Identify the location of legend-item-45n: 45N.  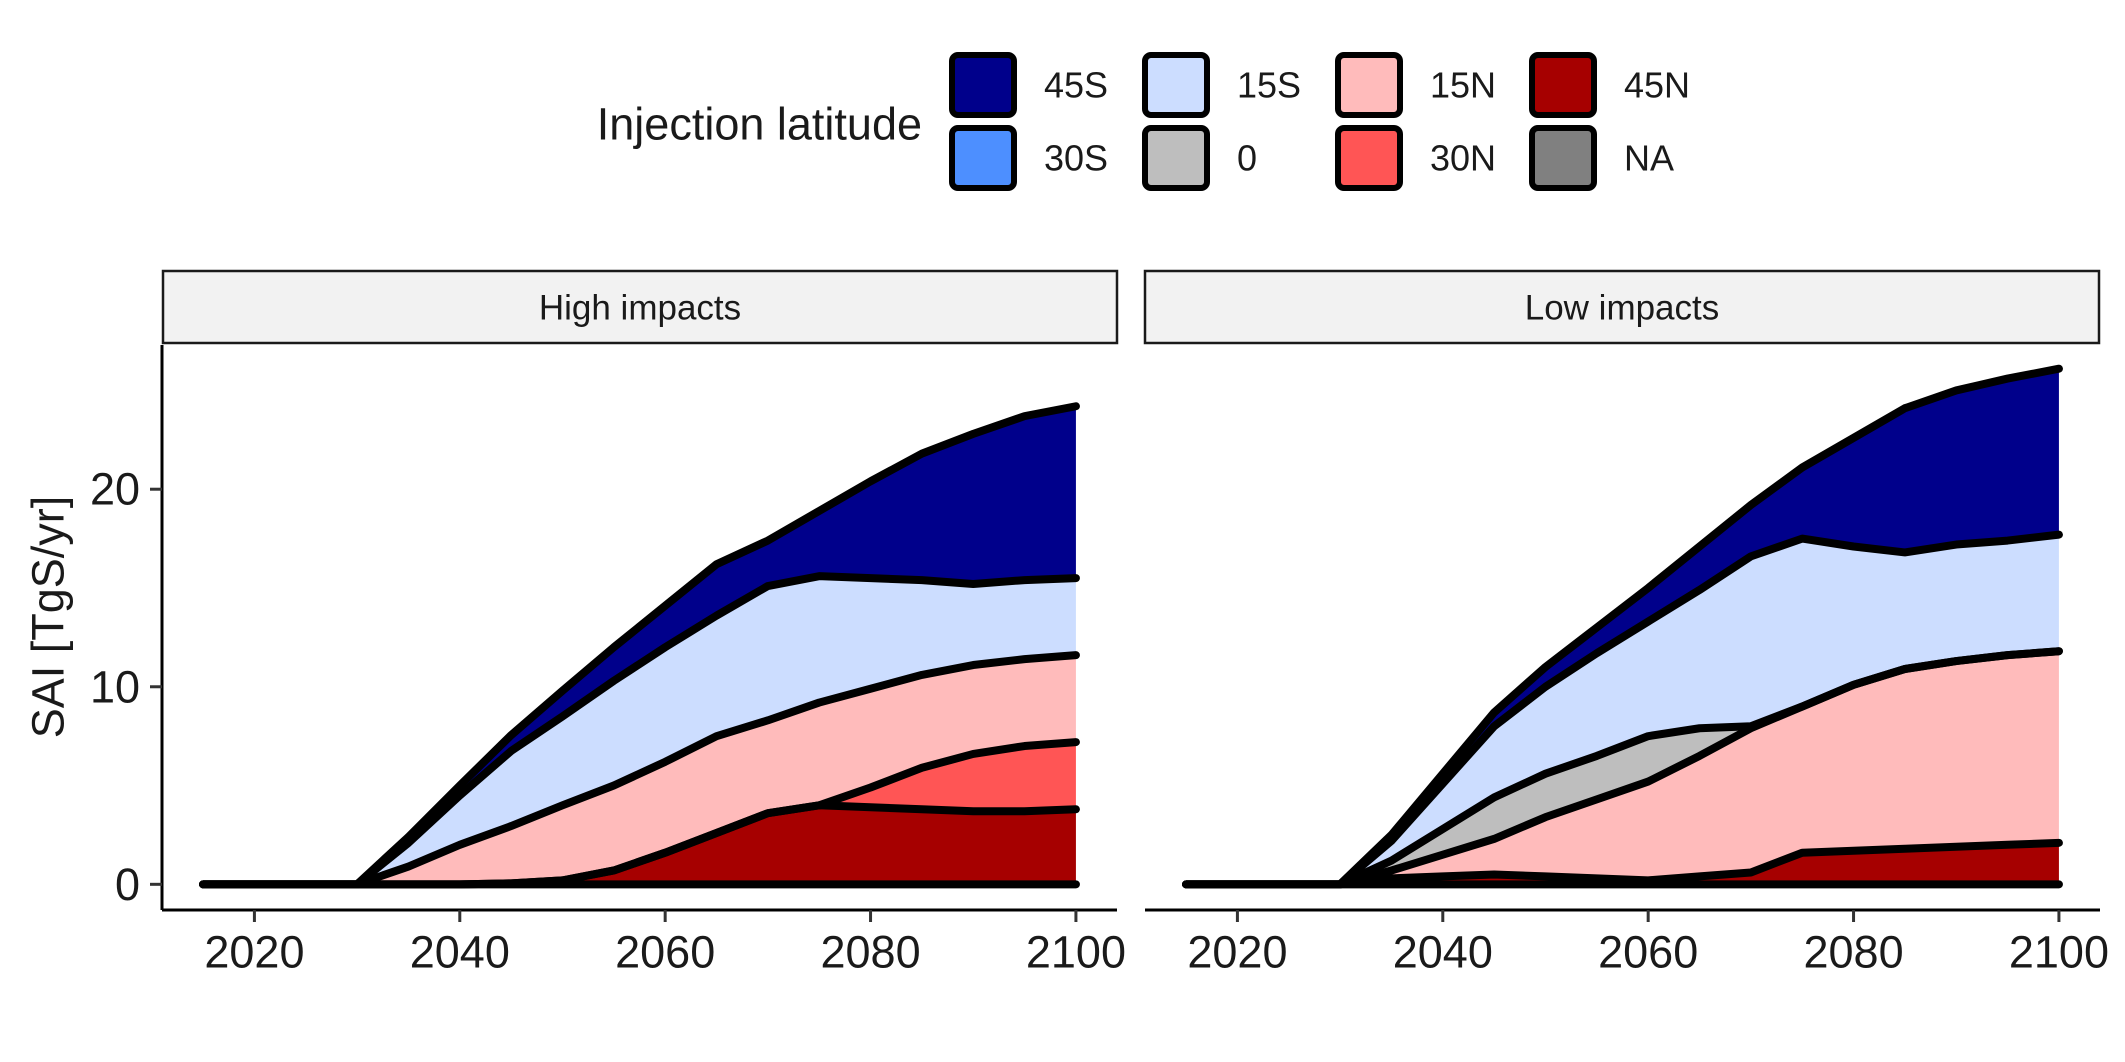
(1609, 85).